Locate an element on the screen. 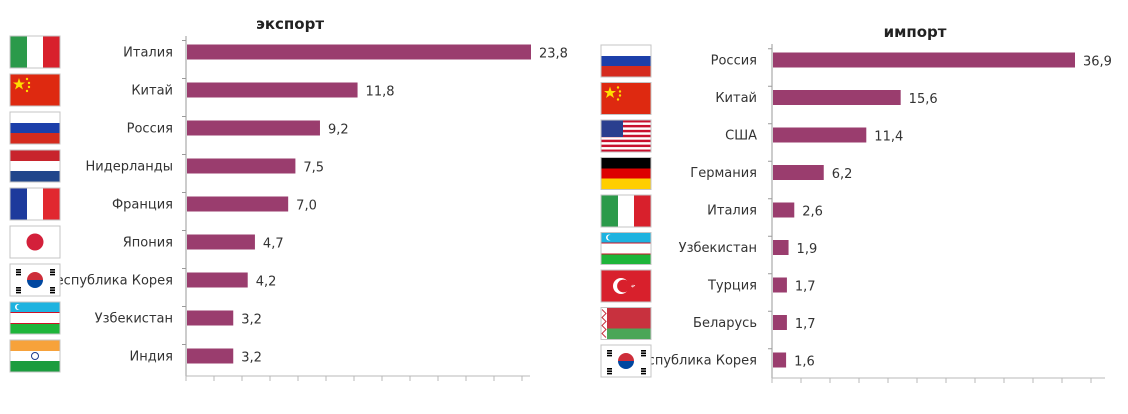 This screenshot has width=1128, height=414. value-label: 15,6 is located at coordinates (923, 99).